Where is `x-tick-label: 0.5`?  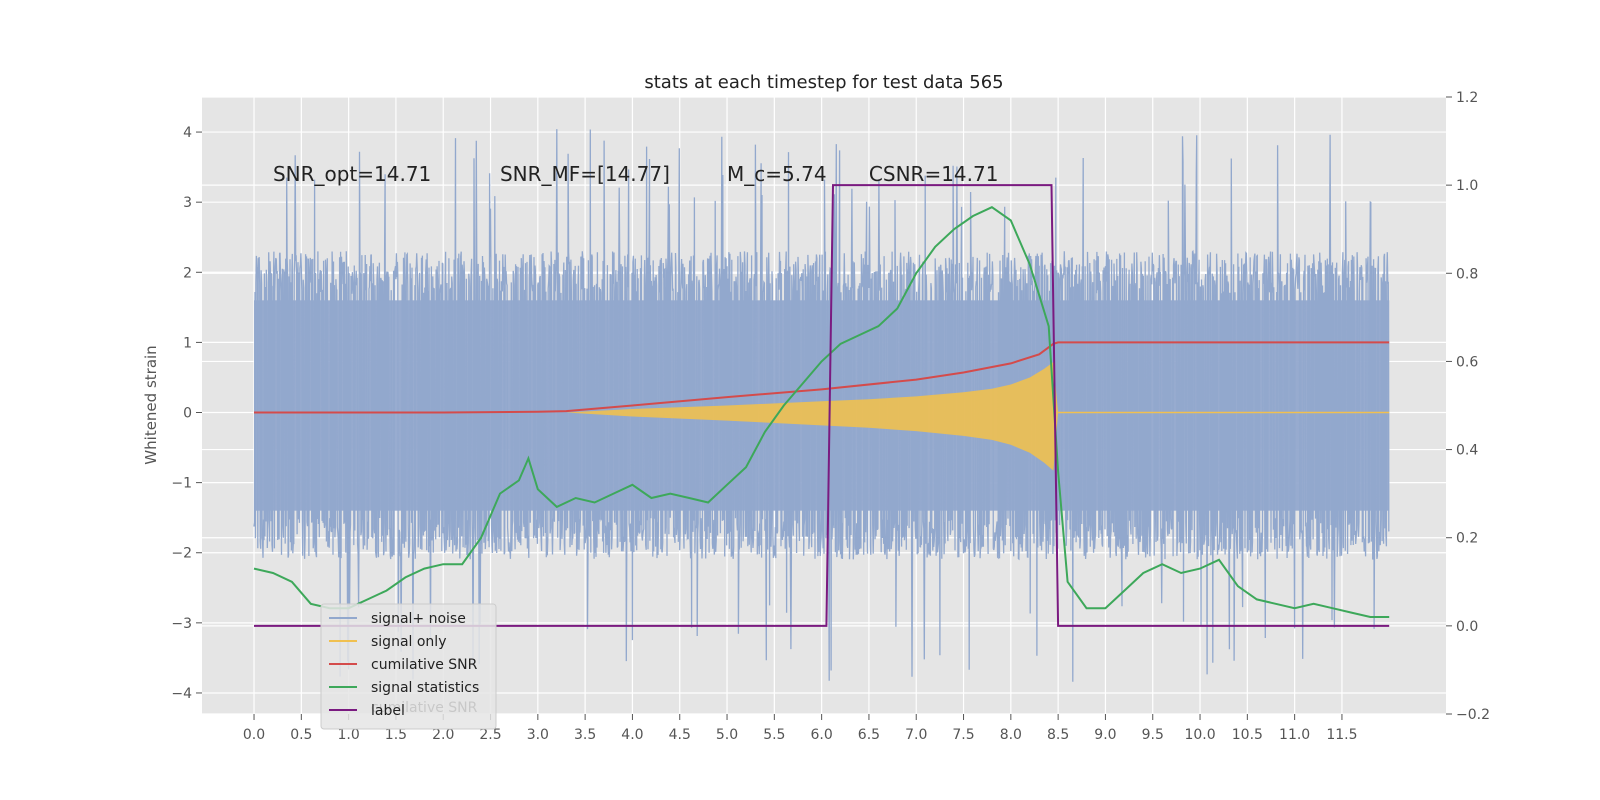 x-tick-label: 0.5 is located at coordinates (301, 735).